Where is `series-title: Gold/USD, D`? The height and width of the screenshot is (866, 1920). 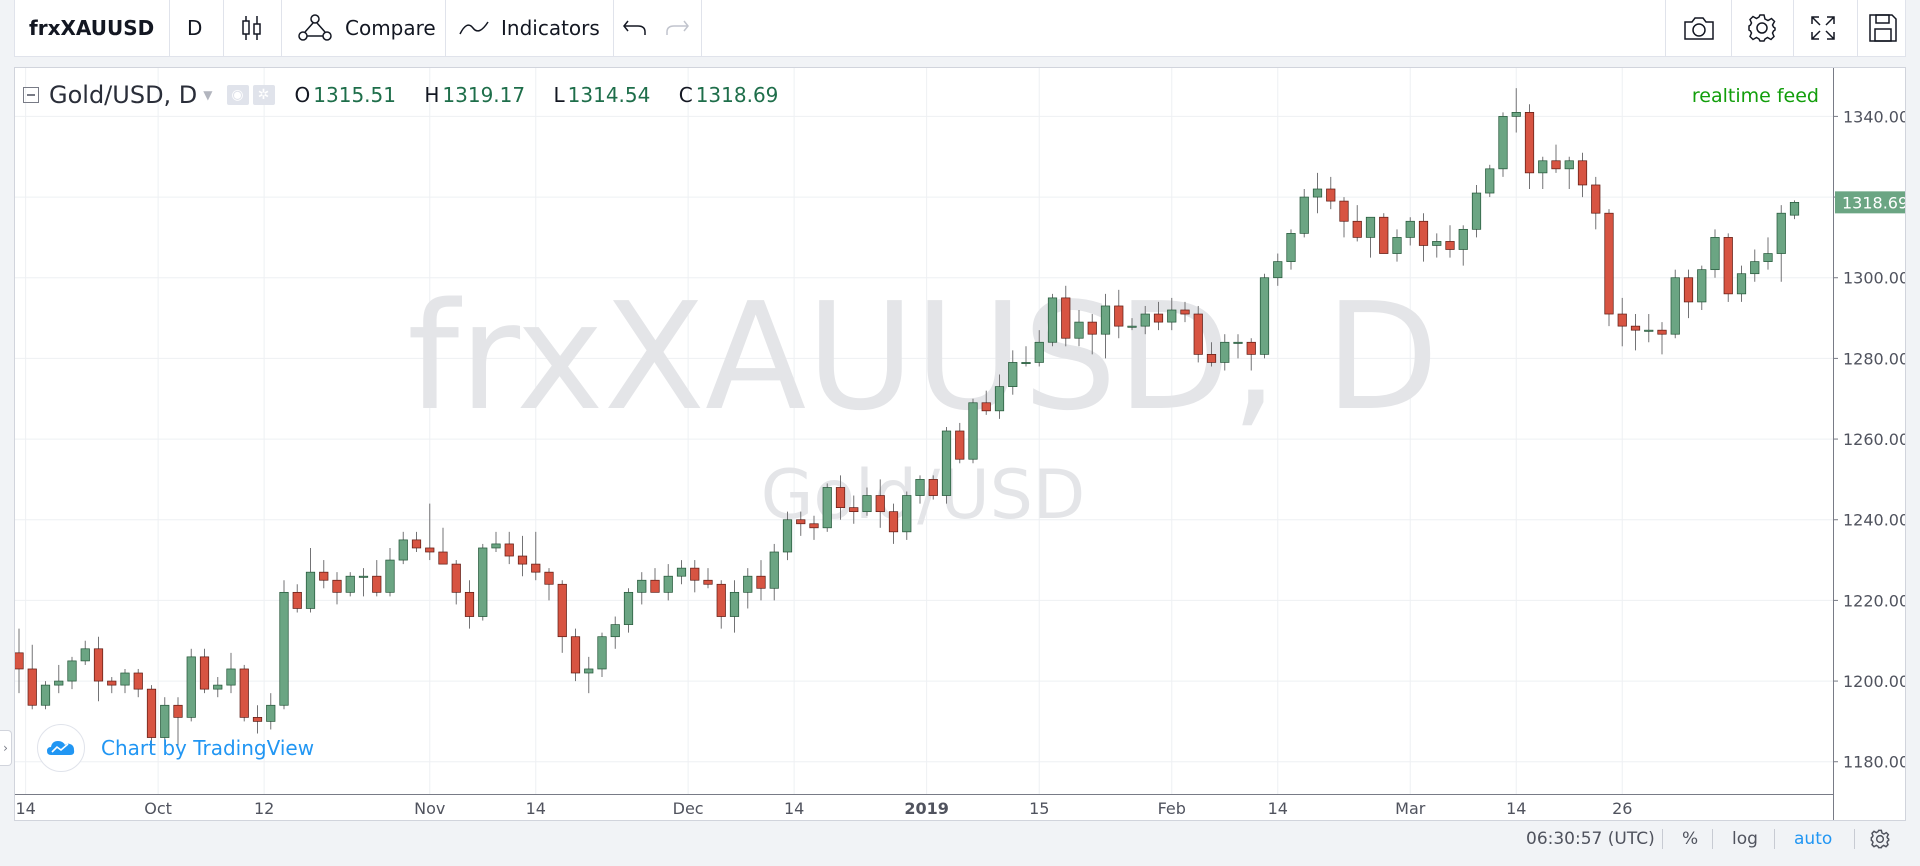 series-title: Gold/USD, D is located at coordinates (123, 95).